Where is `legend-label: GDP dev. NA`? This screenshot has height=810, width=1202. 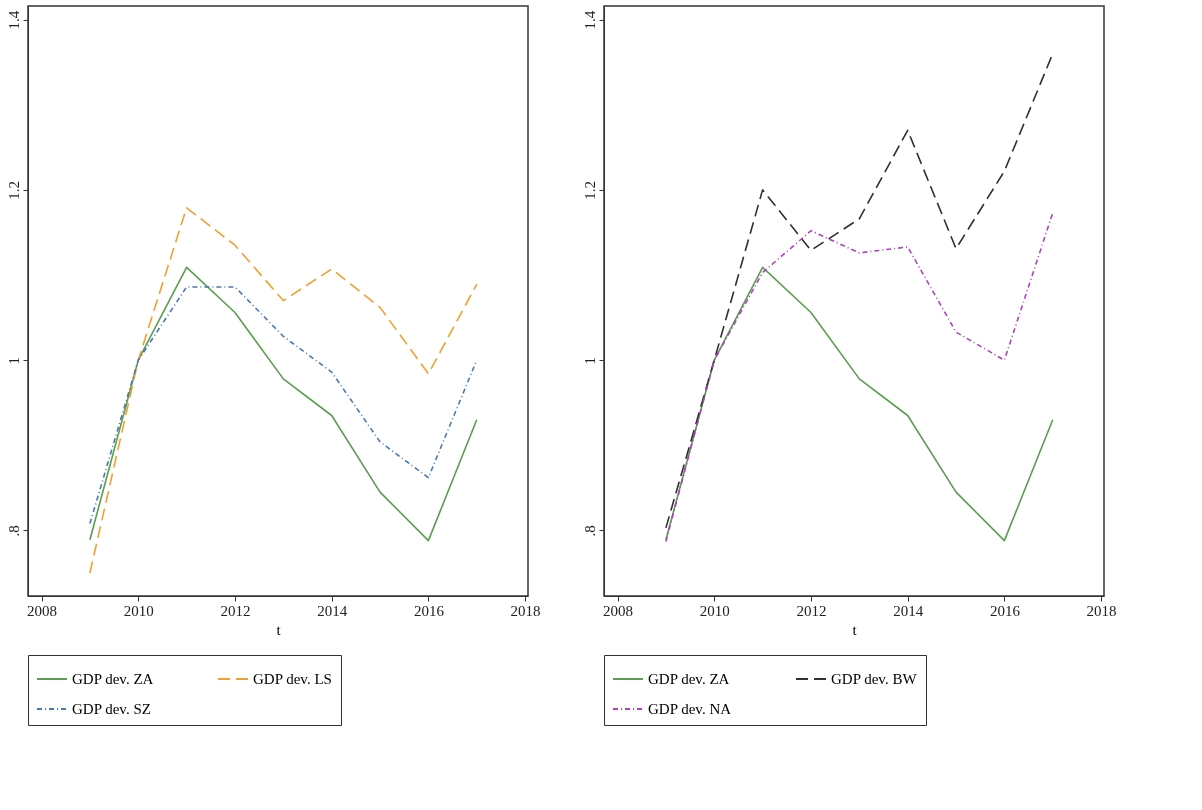 legend-label: GDP dev. NA is located at coordinates (690, 709).